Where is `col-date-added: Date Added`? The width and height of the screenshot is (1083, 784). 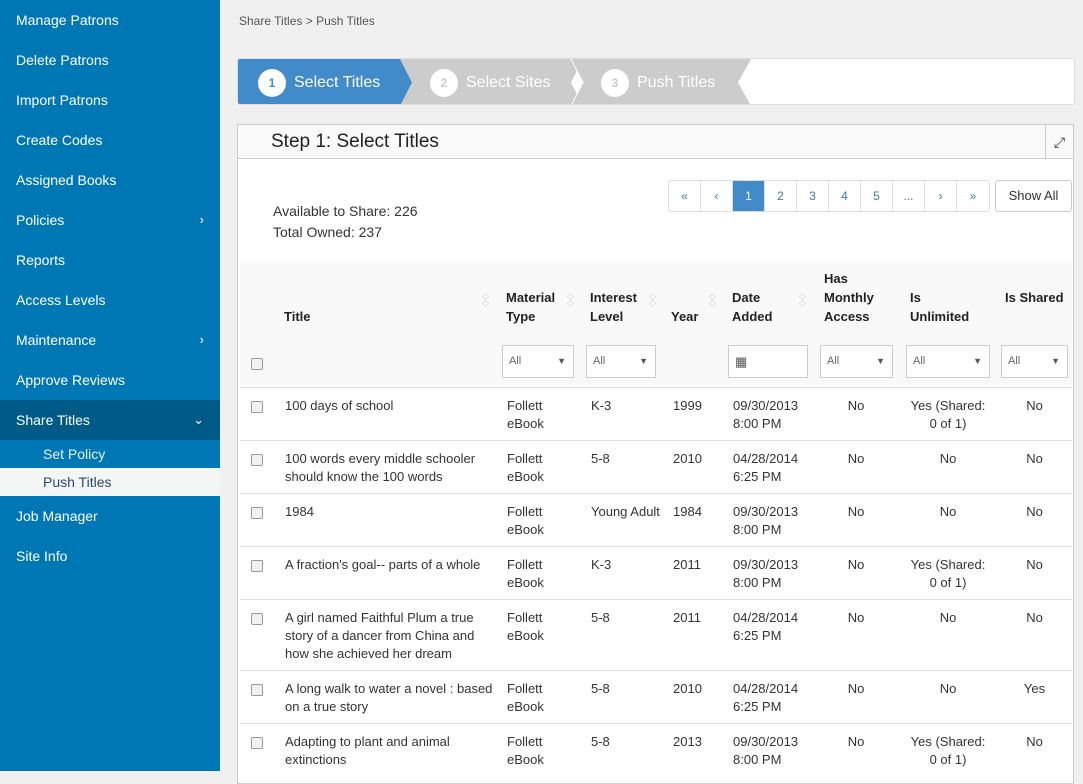
col-date-added: Date Added is located at coordinates (752, 307).